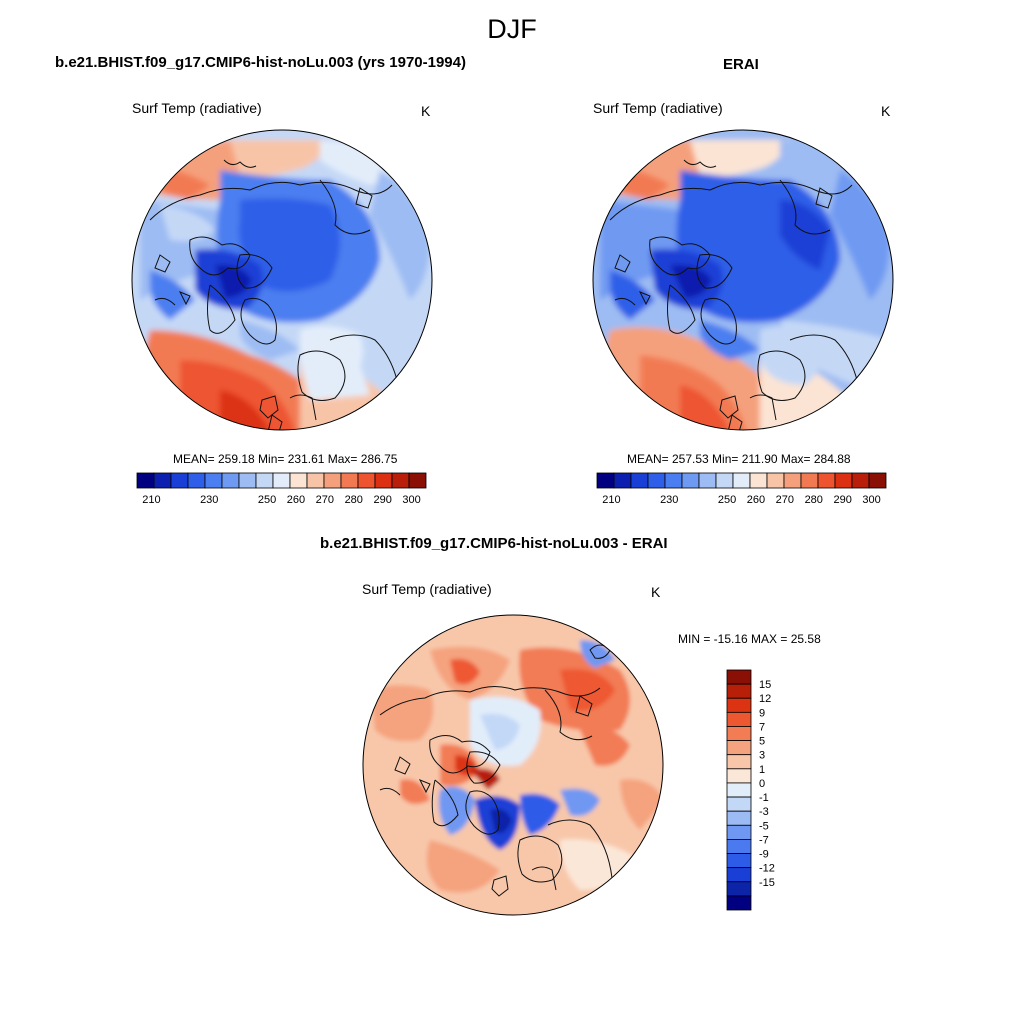 The width and height of the screenshot is (1024, 1024). Describe the element at coordinates (765, 699) in the screenshot. I see `panel3-colorbar-tick-label: 12` at that location.